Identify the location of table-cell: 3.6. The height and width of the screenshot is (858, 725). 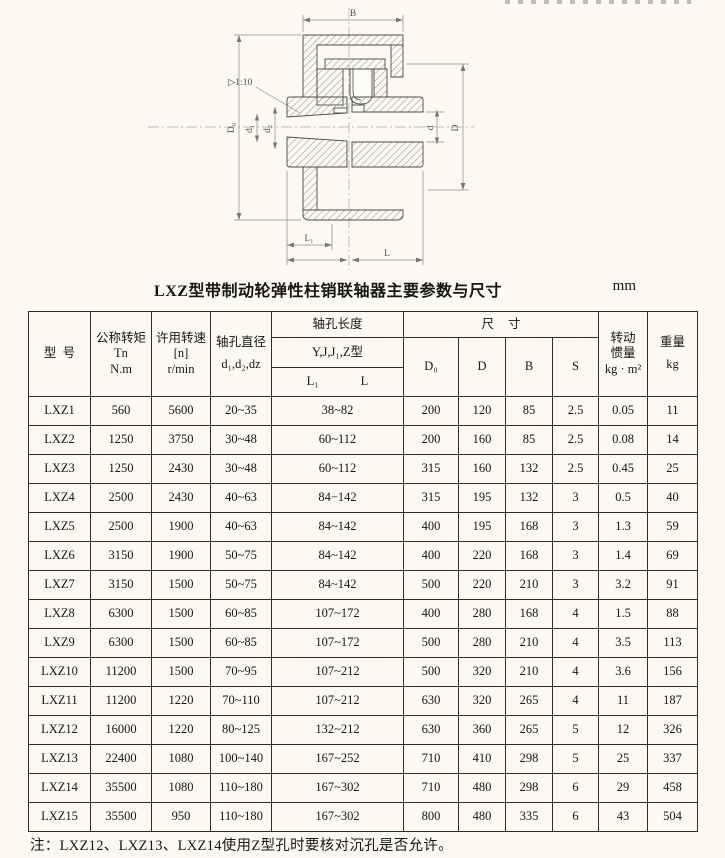
(623, 672).